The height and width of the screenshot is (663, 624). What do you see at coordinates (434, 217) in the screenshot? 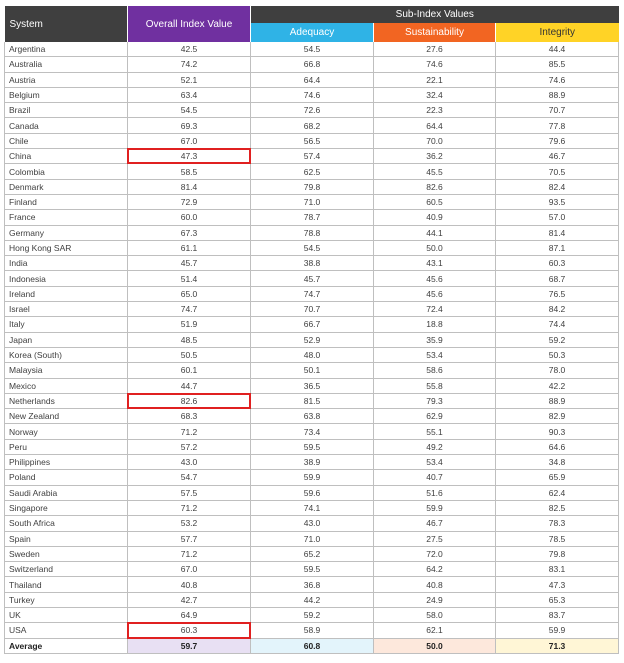
I see `sustainability-cell: 40.9` at bounding box center [434, 217].